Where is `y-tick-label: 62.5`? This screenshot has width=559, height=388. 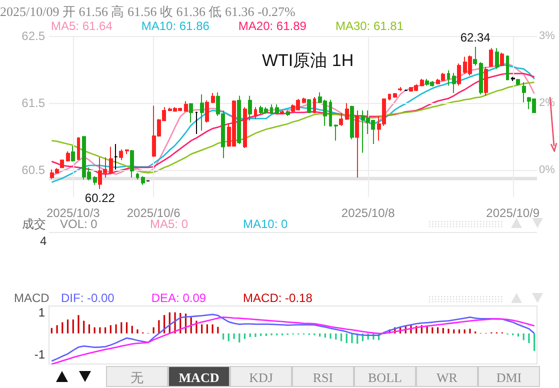 y-tick-label: 62.5 is located at coordinates (34, 36).